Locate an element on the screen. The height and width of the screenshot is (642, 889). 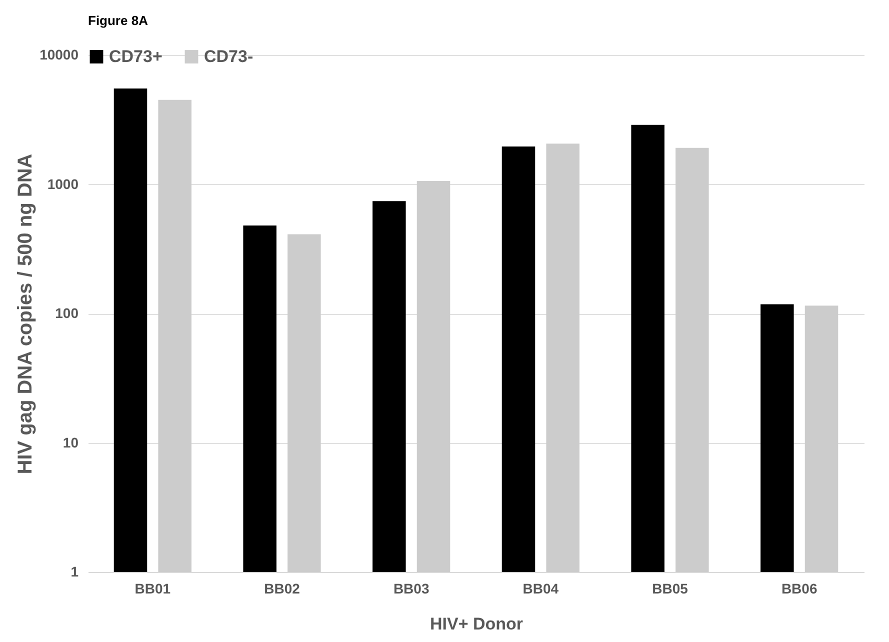
y-tick-label: 1 is located at coordinates (74, 572).